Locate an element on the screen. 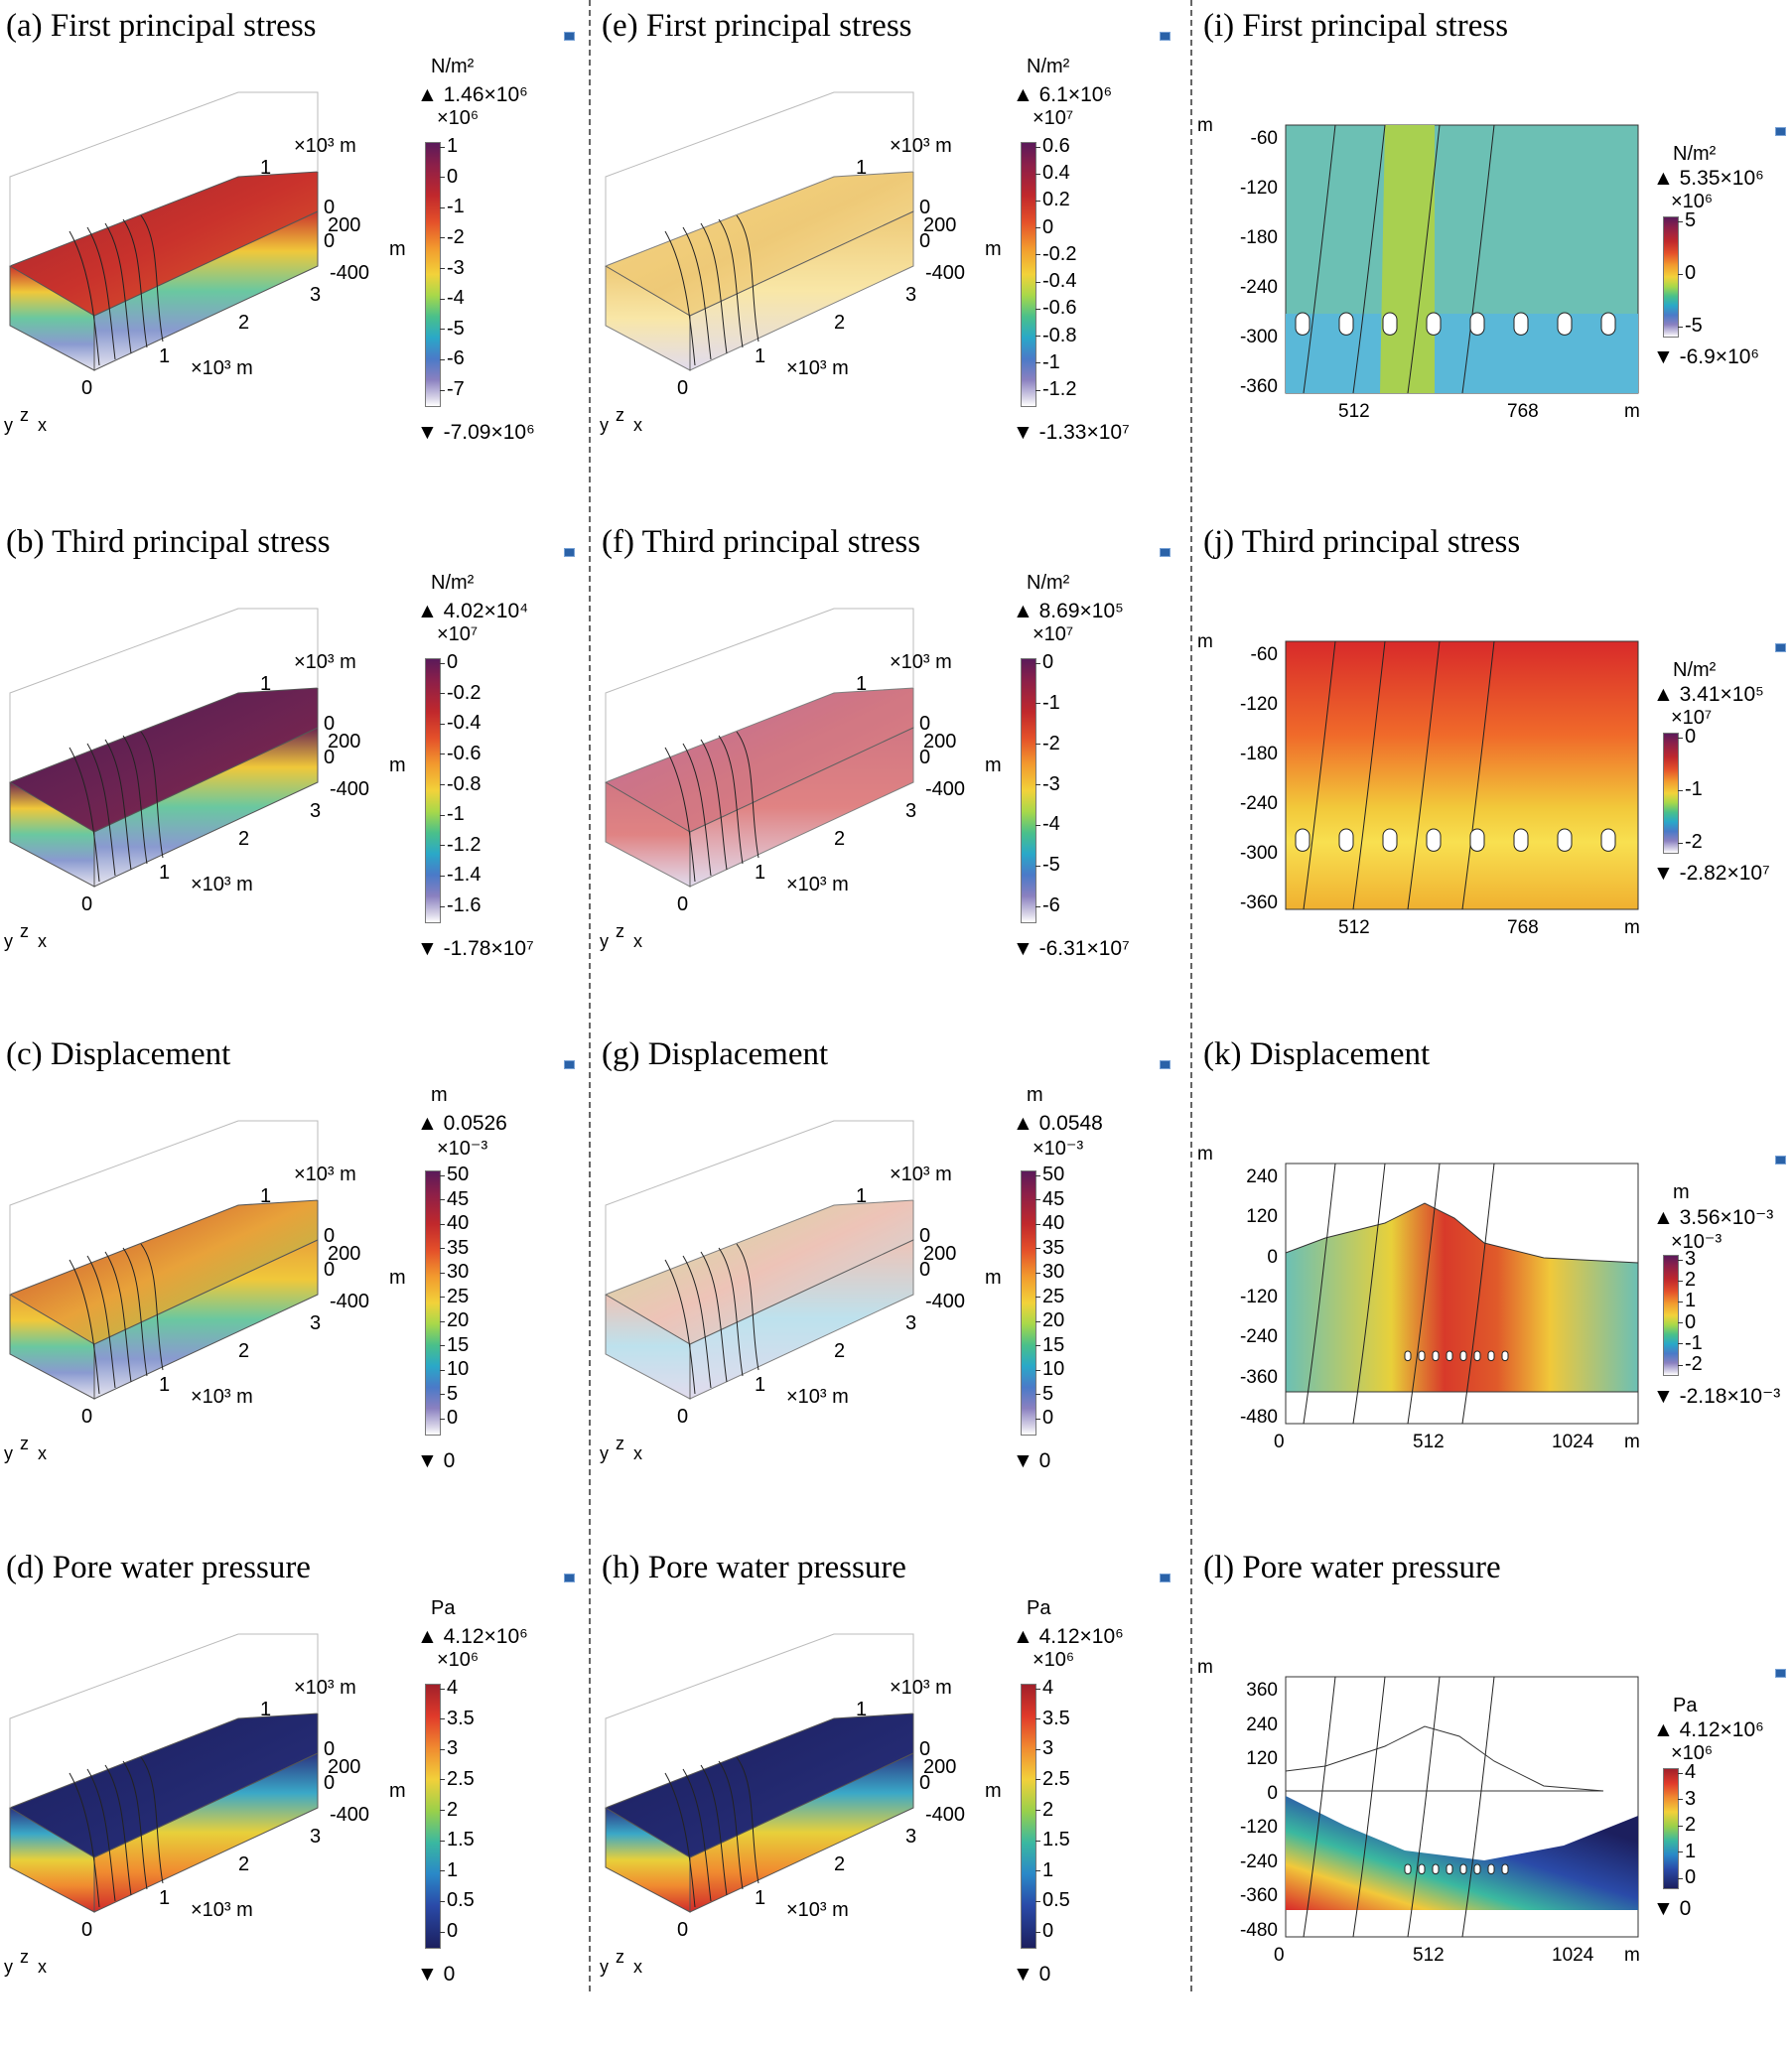  ground-outline is located at coordinates (1444, 1758).